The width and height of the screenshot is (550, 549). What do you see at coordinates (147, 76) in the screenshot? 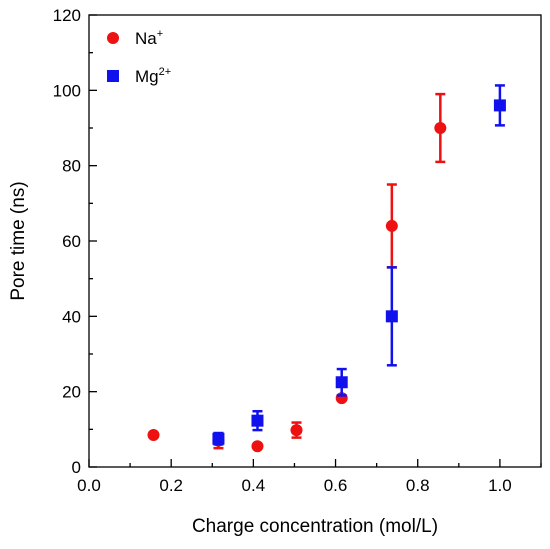
I see `legend-ion-name: Mg` at bounding box center [147, 76].